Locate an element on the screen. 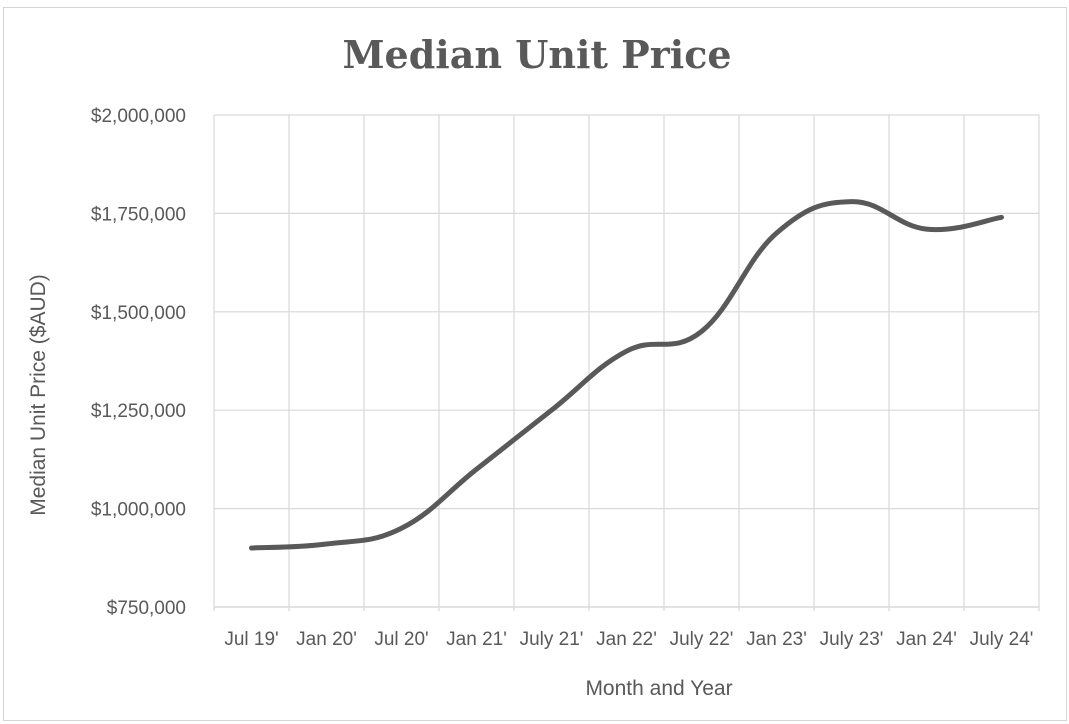  x-tick-label: Jul 19' is located at coordinates (251, 639).